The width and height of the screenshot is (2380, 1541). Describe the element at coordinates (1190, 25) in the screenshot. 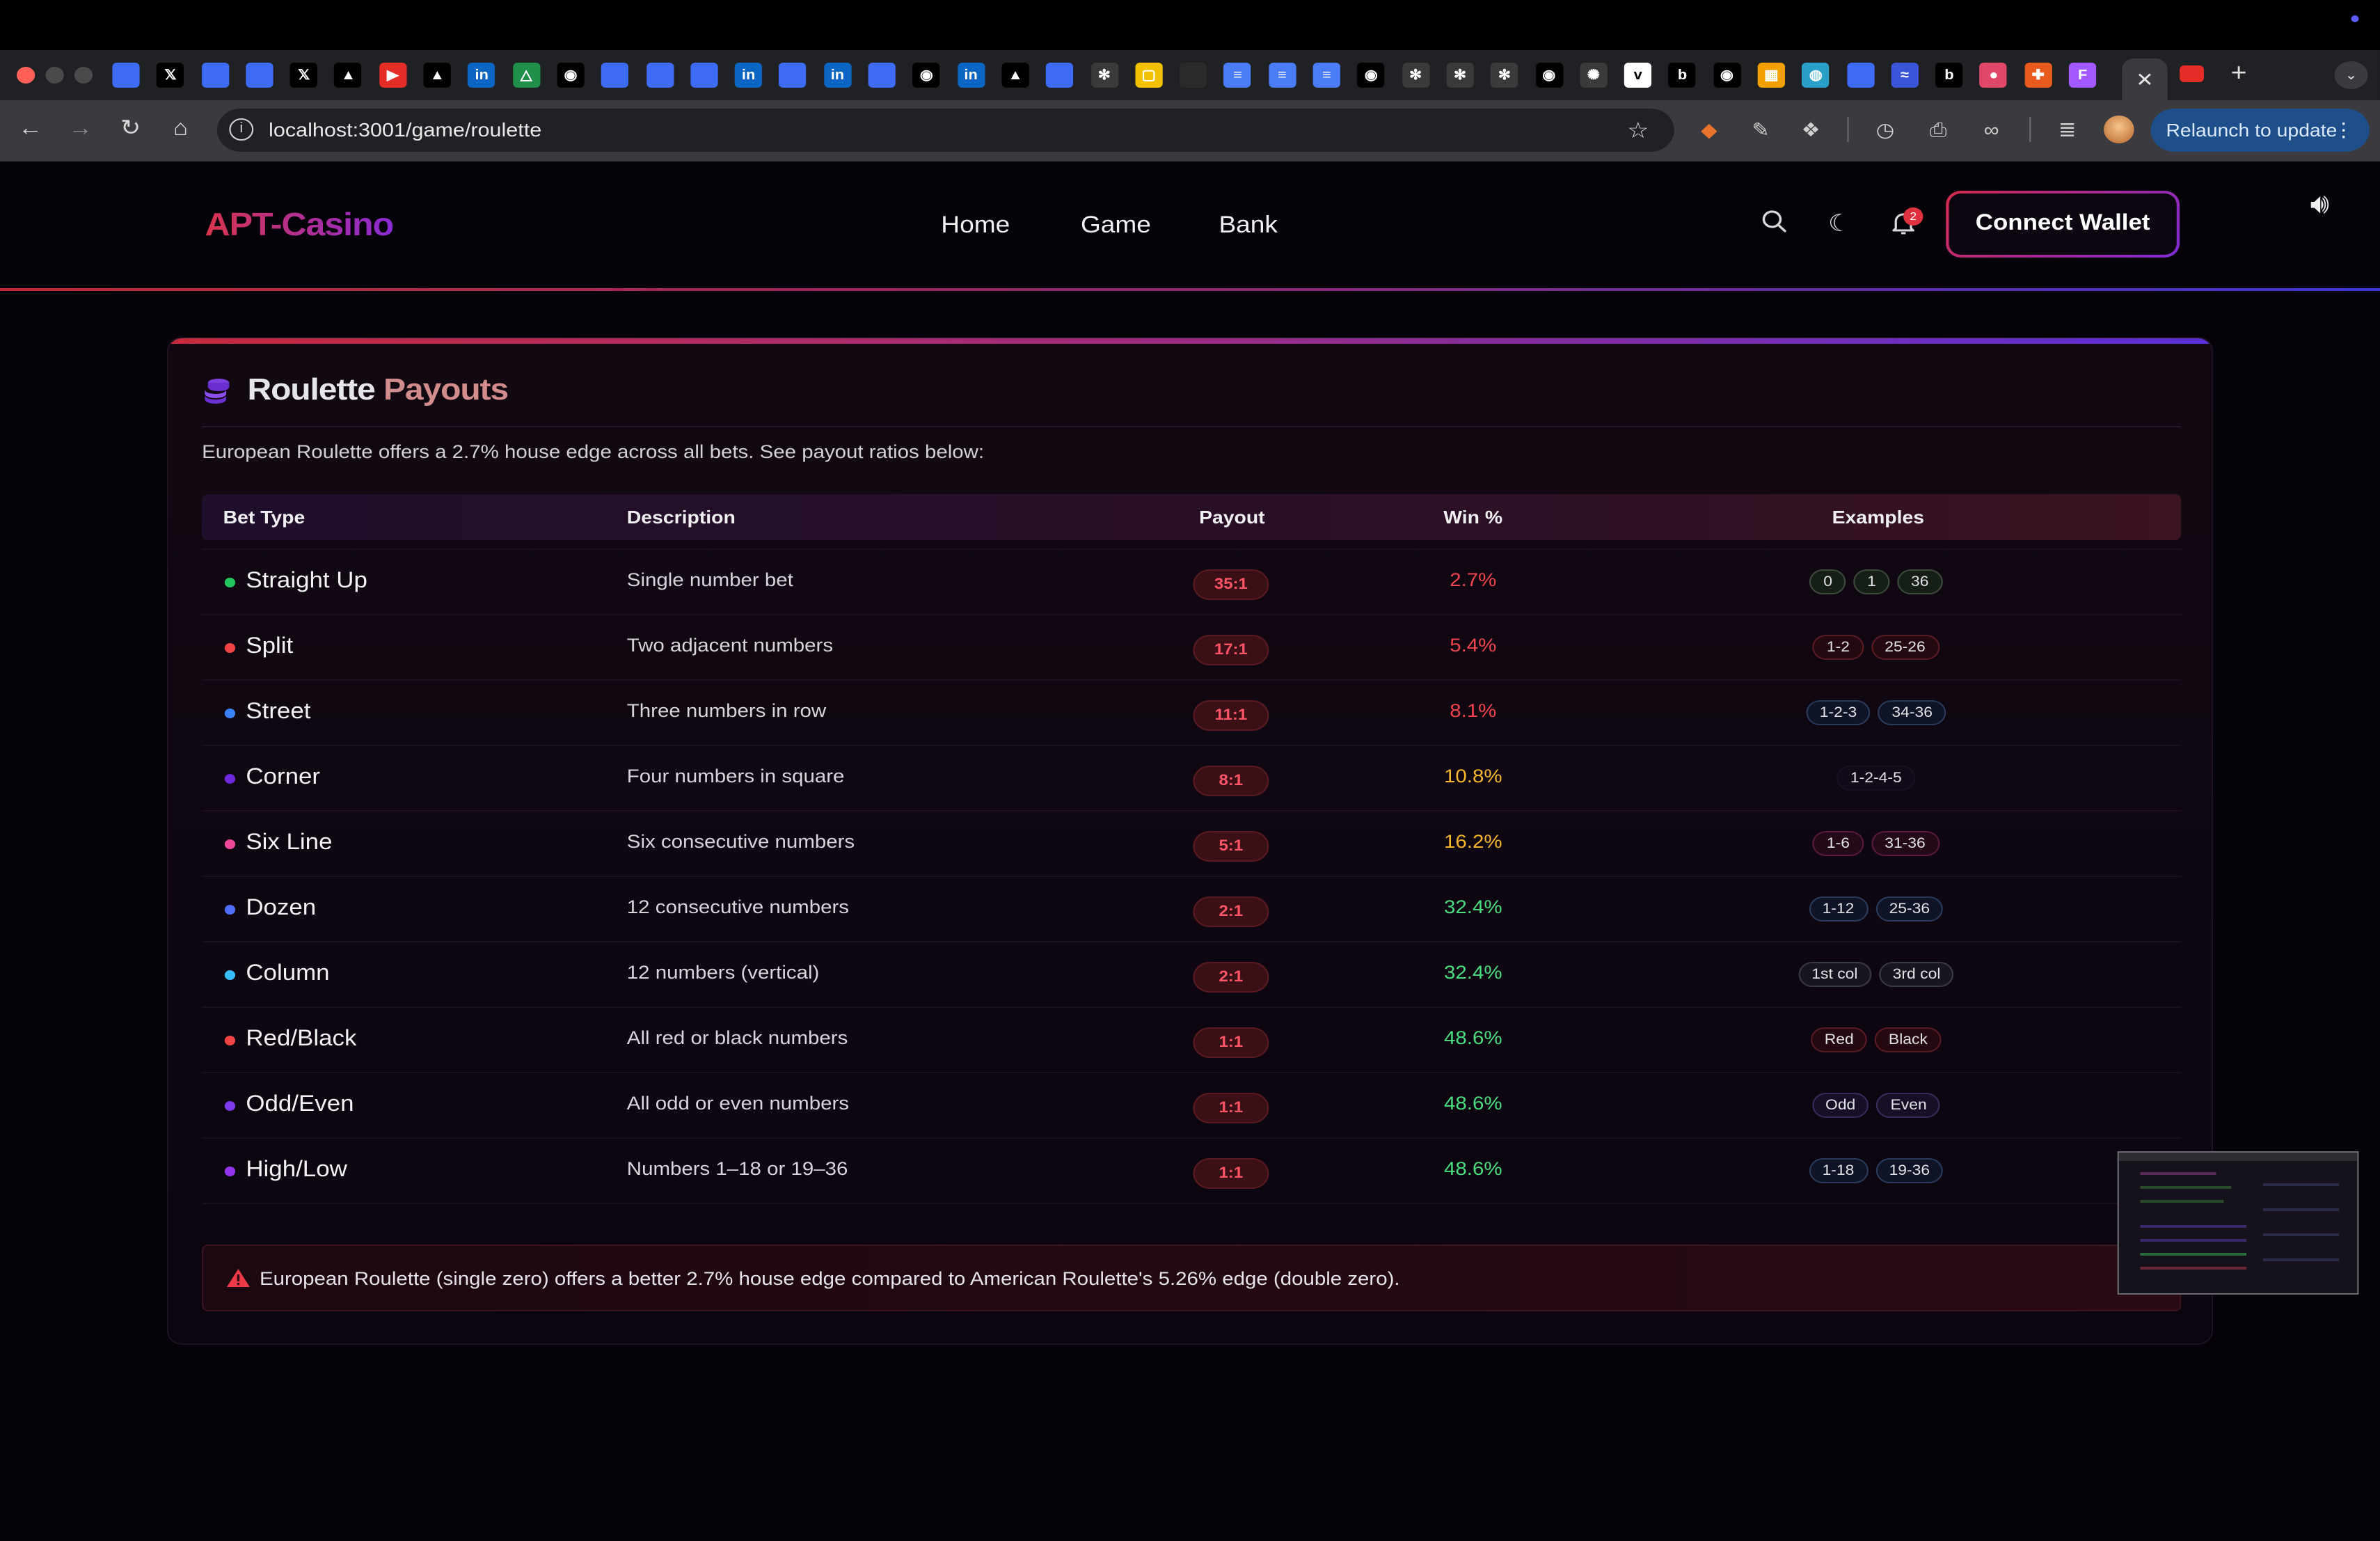

I see `screen-top-bar` at that location.